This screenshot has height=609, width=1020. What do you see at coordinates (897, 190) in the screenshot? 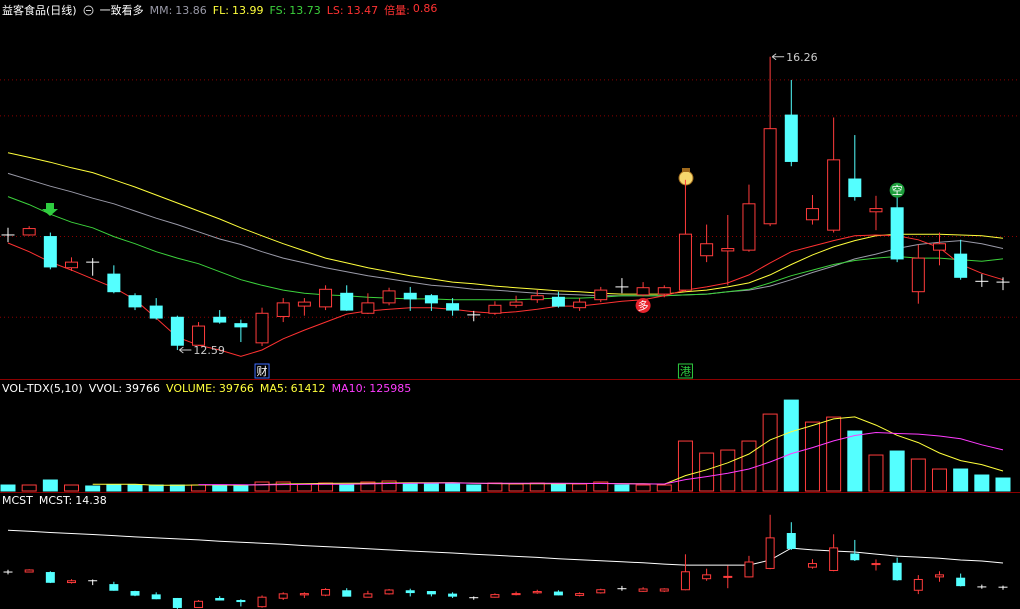
I see `signal-badge` at bounding box center [897, 190].